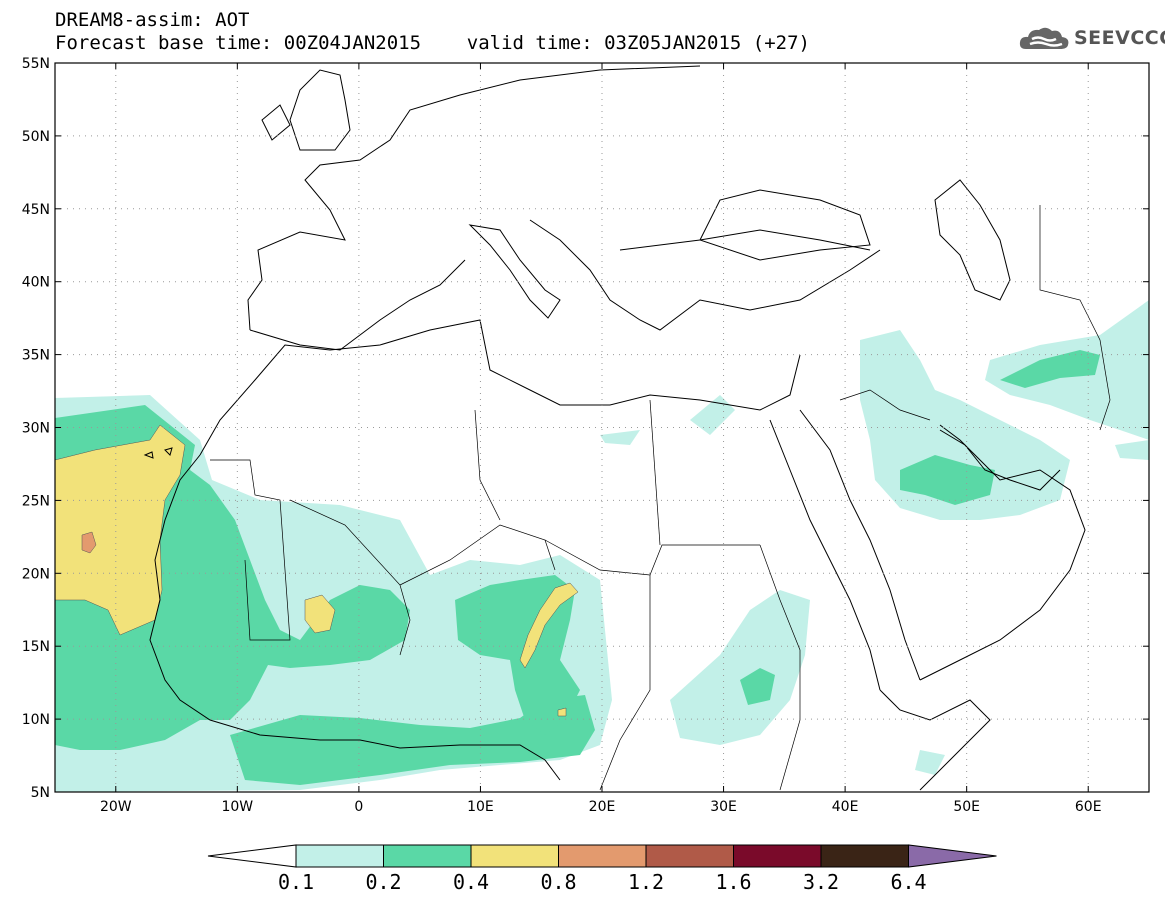 This screenshot has height=905, width=1165. Describe the element at coordinates (558, 882) in the screenshot. I see `colorbar-label: 0.8` at that location.